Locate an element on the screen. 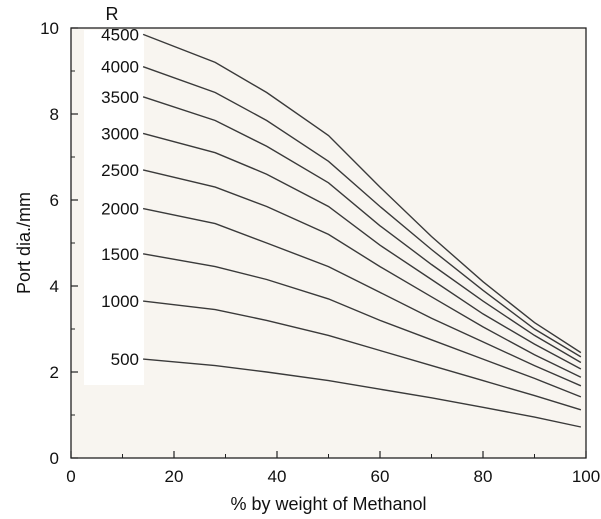  y-axis-title: Port dia./mm is located at coordinates (24, 243).